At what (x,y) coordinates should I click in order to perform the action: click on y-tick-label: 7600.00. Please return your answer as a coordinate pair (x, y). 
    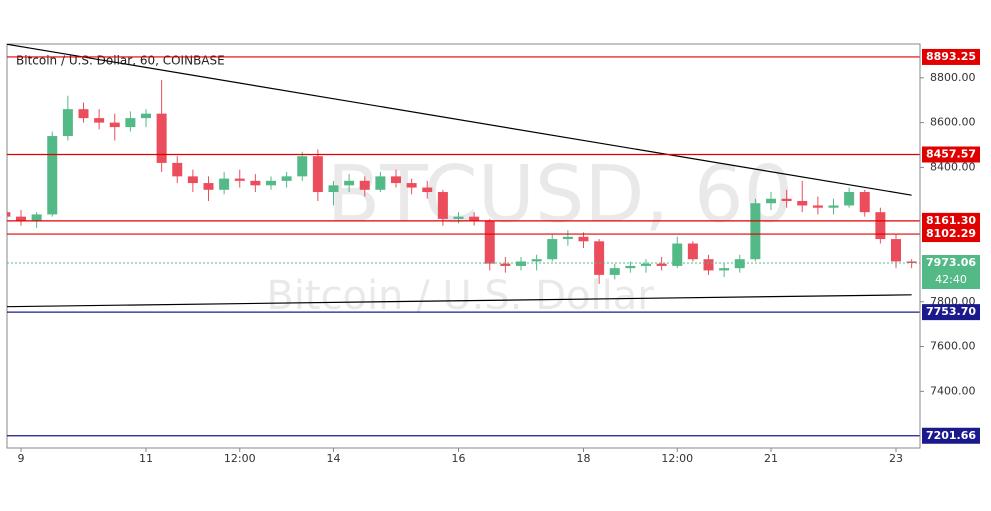
    Looking at the image, I should click on (953, 346).